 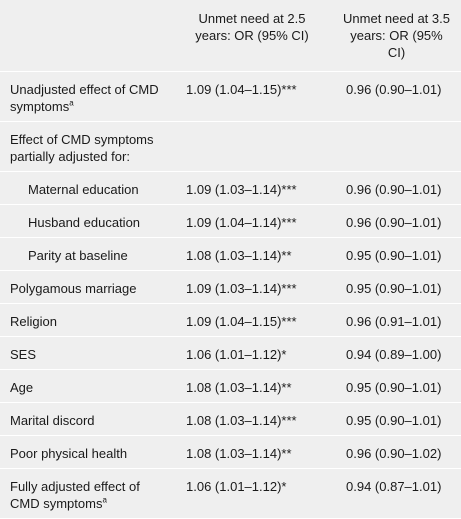 What do you see at coordinates (69, 453) in the screenshot?
I see `row-label: Poor physical health` at bounding box center [69, 453].